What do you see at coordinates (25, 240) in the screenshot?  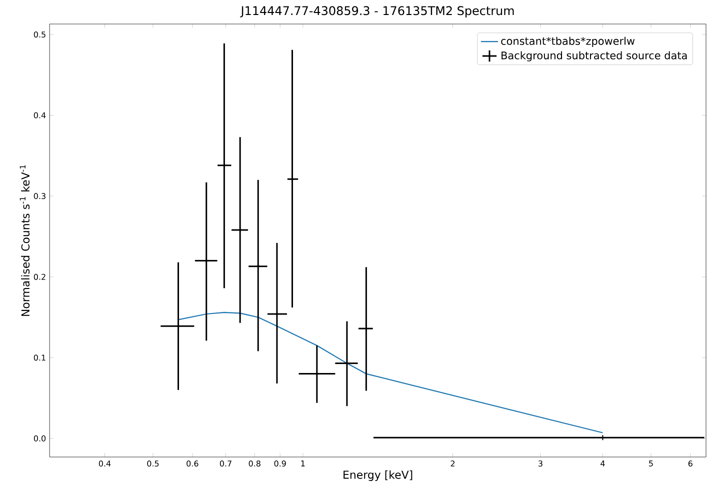 I see `y-axis-title: Normalised Counts s$^{-1}$ keV$^{-1}$` at bounding box center [25, 240].